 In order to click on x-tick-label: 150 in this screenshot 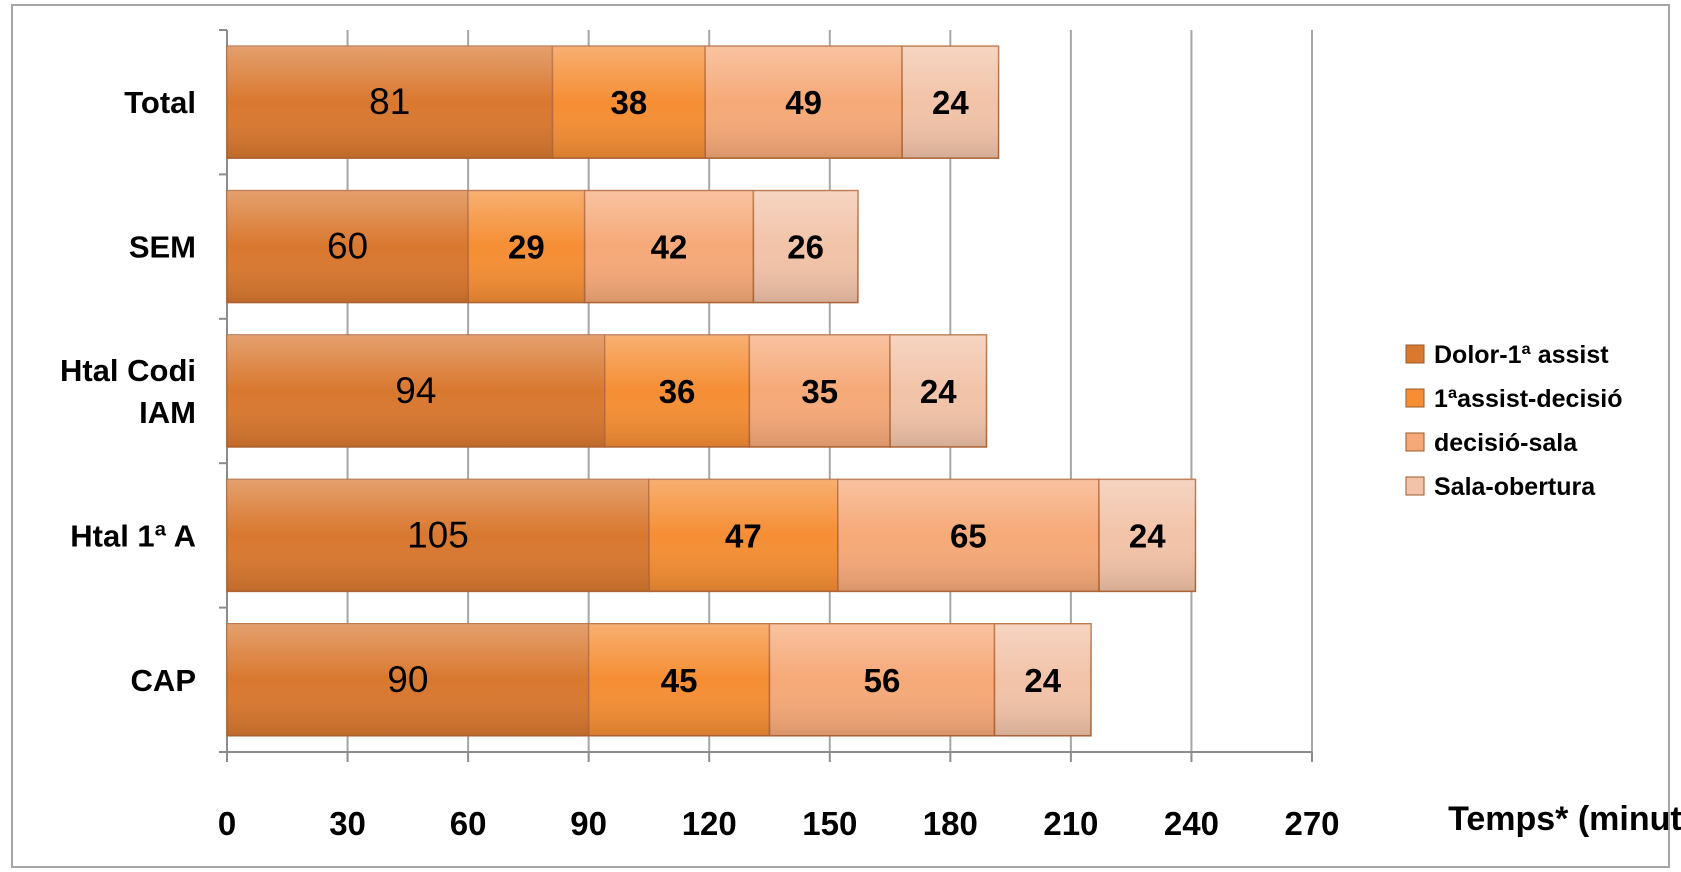, I will do `click(829, 823)`.